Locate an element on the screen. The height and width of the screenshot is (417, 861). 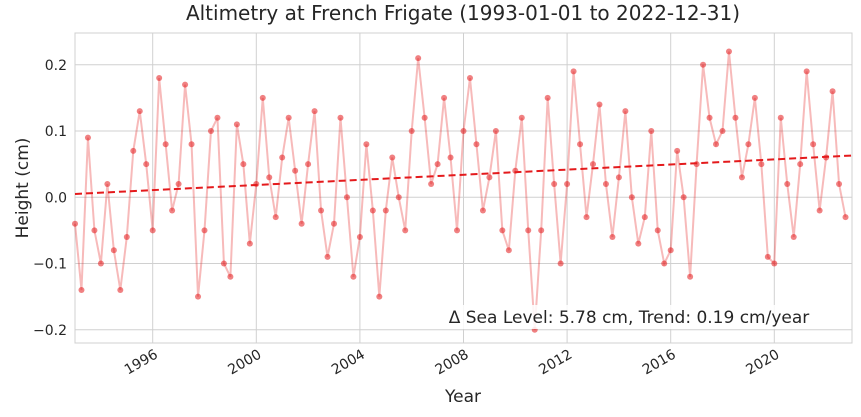
trend-line is located at coordinates (463, 174).